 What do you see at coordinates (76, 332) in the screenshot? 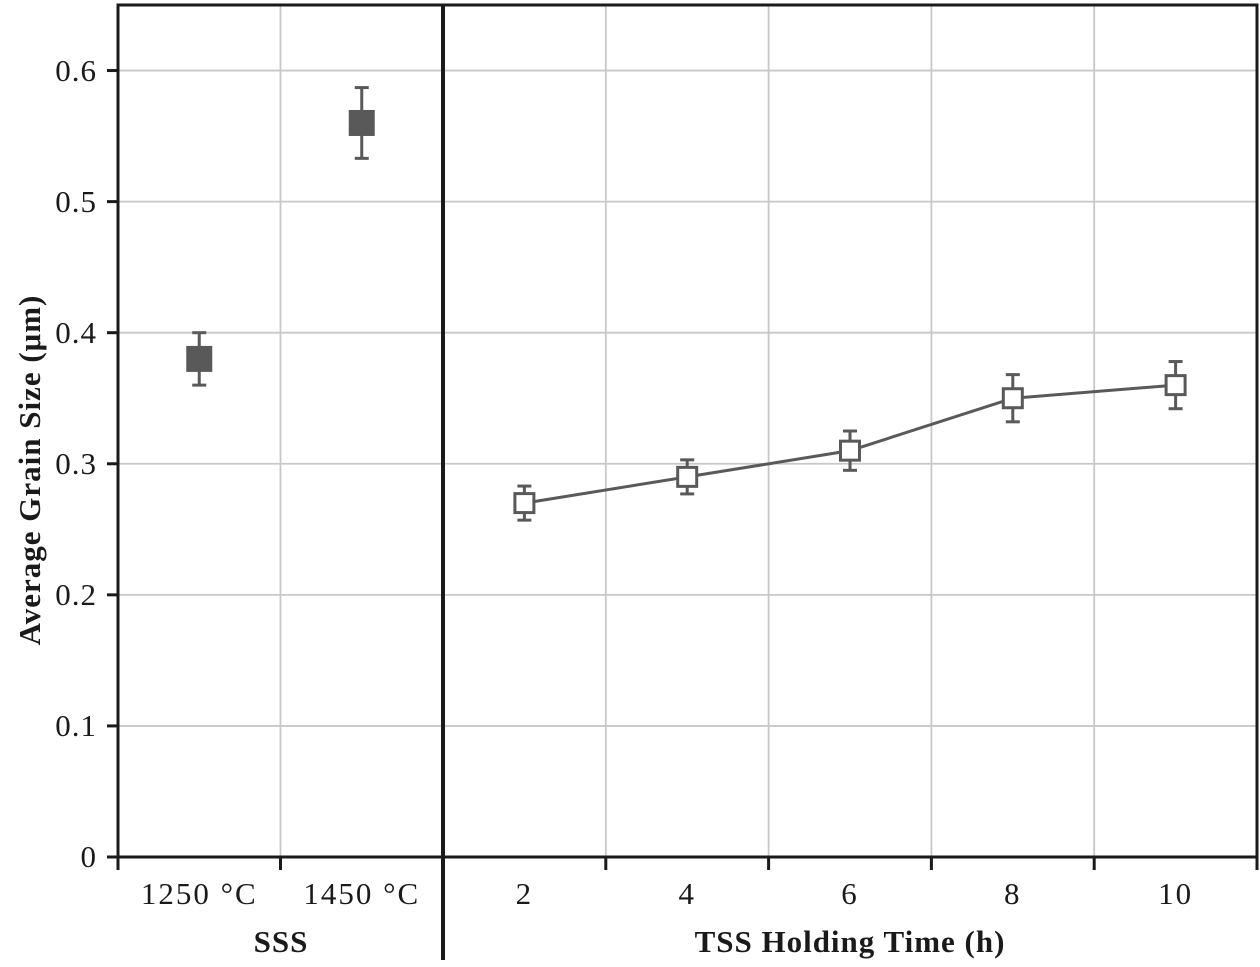
I see `y-tick-label: 0.4` at bounding box center [76, 332].